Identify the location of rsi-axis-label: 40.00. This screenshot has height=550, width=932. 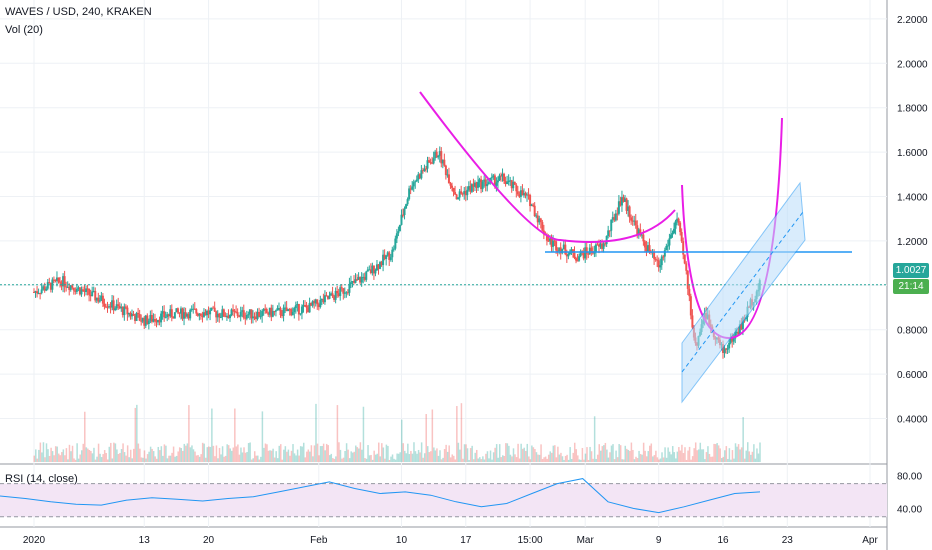
(909, 509).